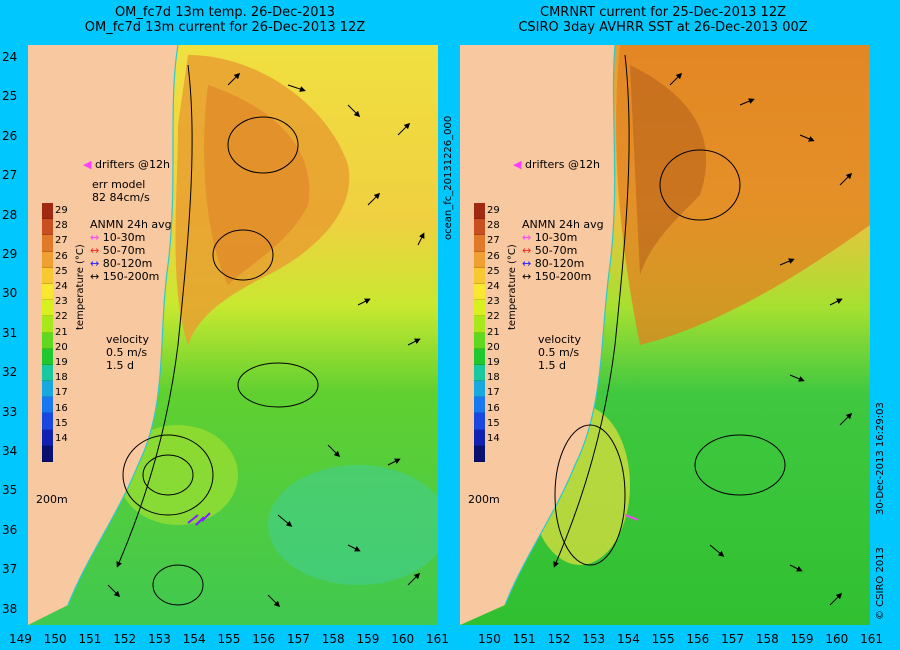 The image size is (900, 650). Describe the element at coordinates (512, 287) in the screenshot. I see `right-colorbar-label: temperature (°C)` at that location.